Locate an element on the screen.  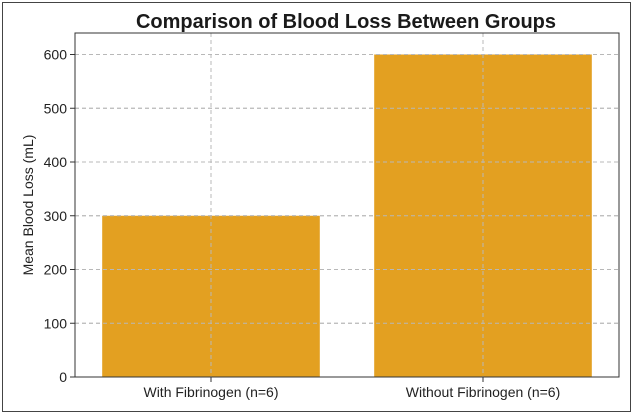
y-axis-ticks: 0 100 200 300 400 500 600 is located at coordinates (59, 216).